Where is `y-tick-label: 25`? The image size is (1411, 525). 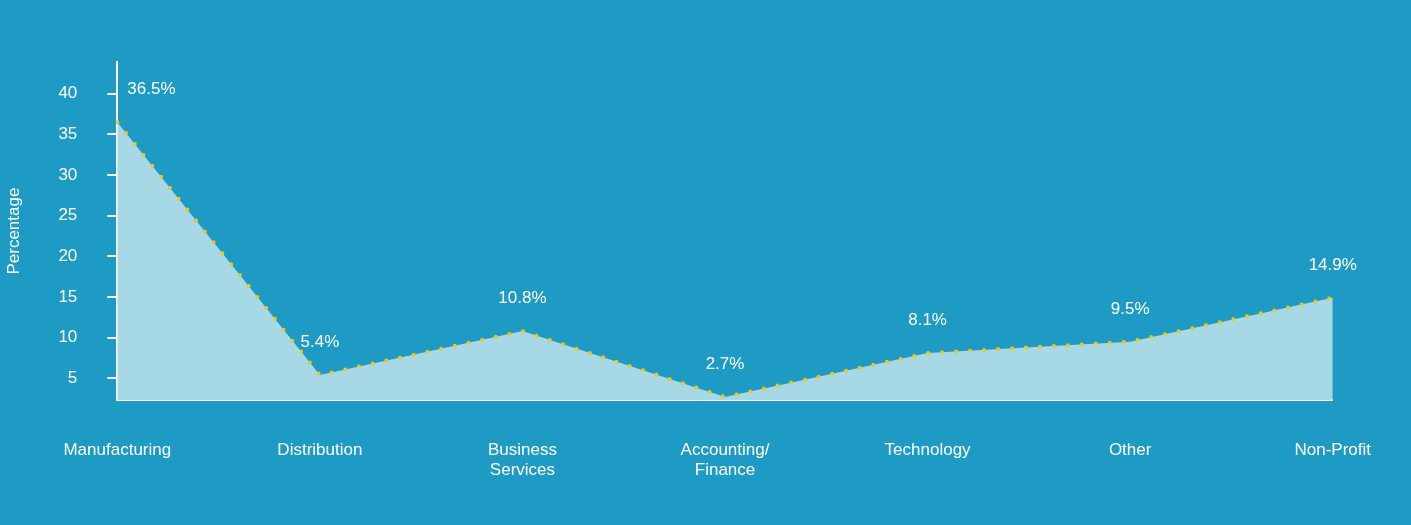 y-tick-label: 25 is located at coordinates (68, 215).